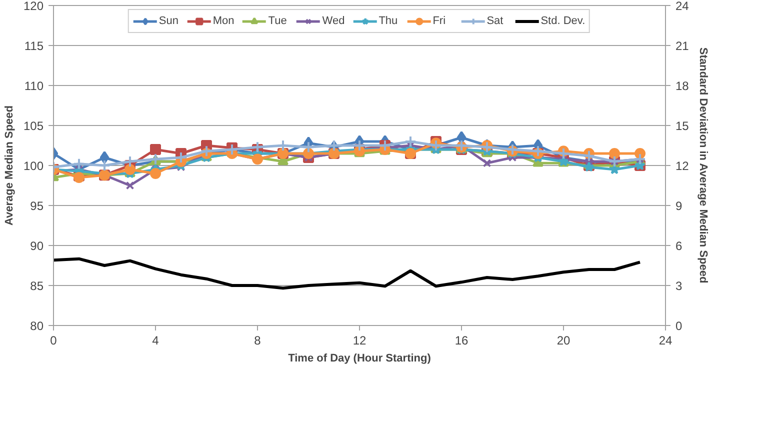 Image resolution: width=771 pixels, height=434 pixels. I want to click on y2-tick-label: 3, so click(679, 286).